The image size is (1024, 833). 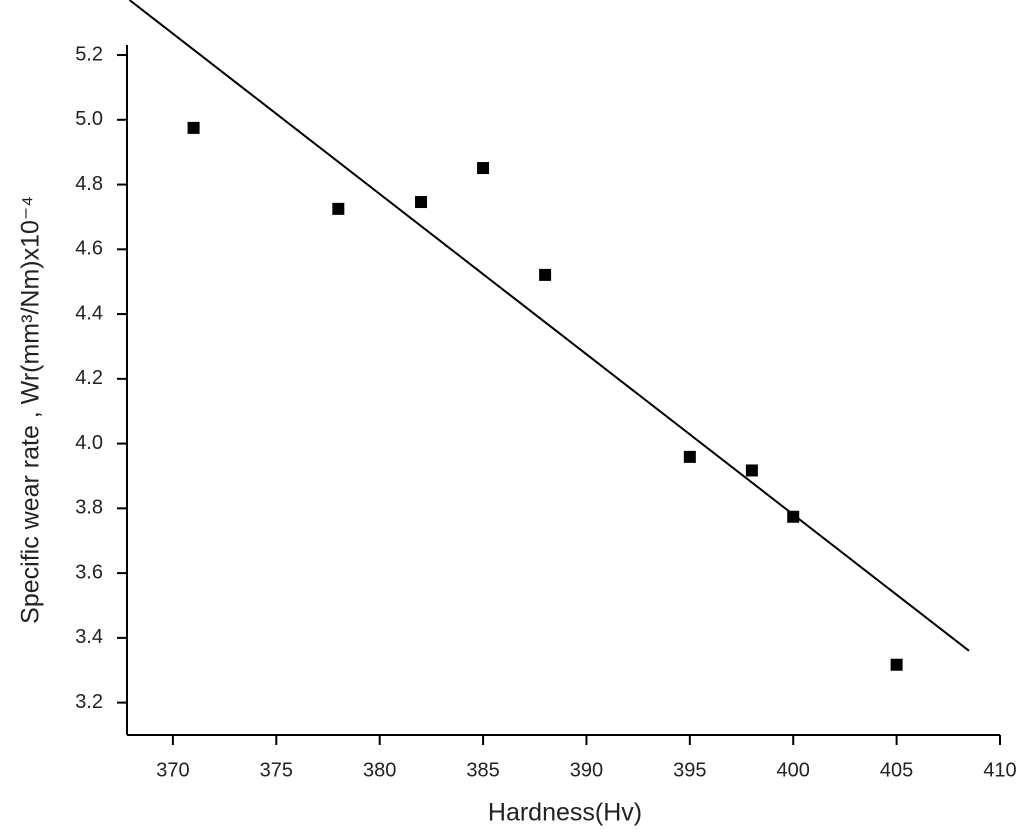 I want to click on y-tick-label: 3.8, so click(x=89, y=508).